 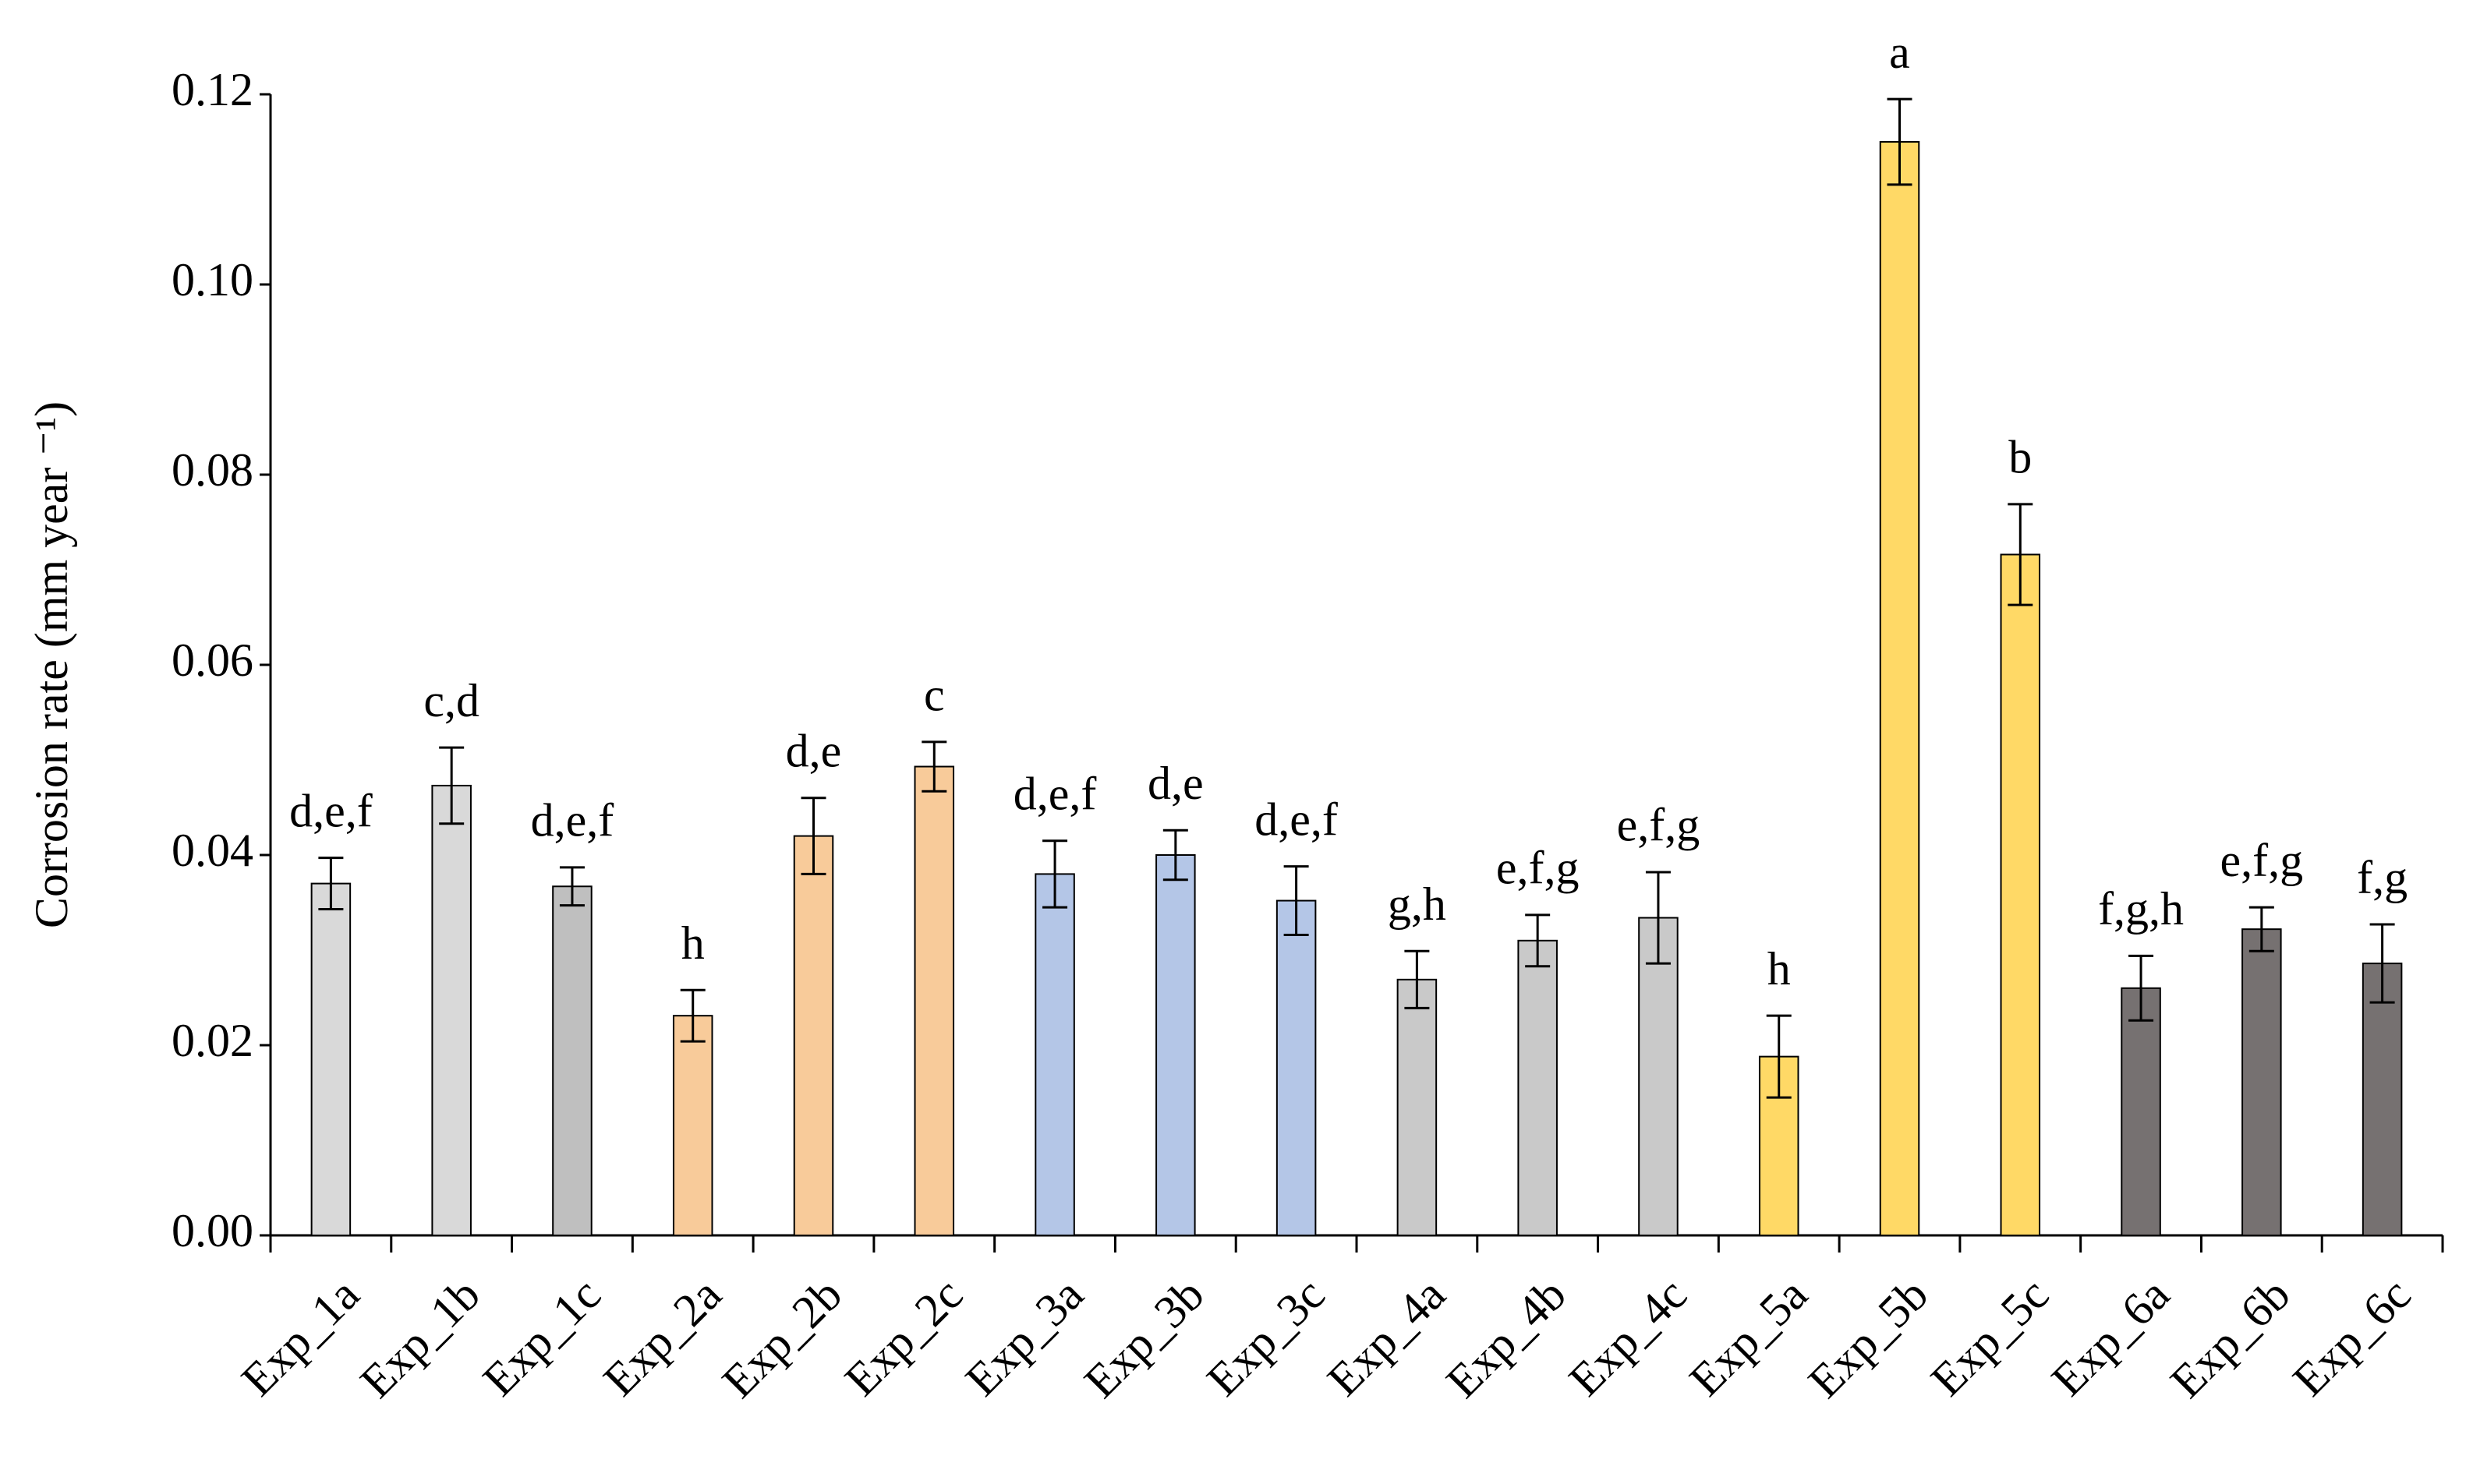 What do you see at coordinates (1899, 52) in the screenshot?
I see `significance-label: a` at bounding box center [1899, 52].